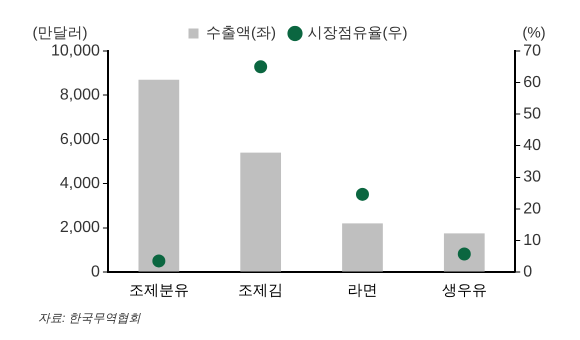 Image resolution: width=580 pixels, height=340 pixels. Describe the element at coordinates (95, 271) in the screenshot. I see `y-tick-label: 0` at that location.